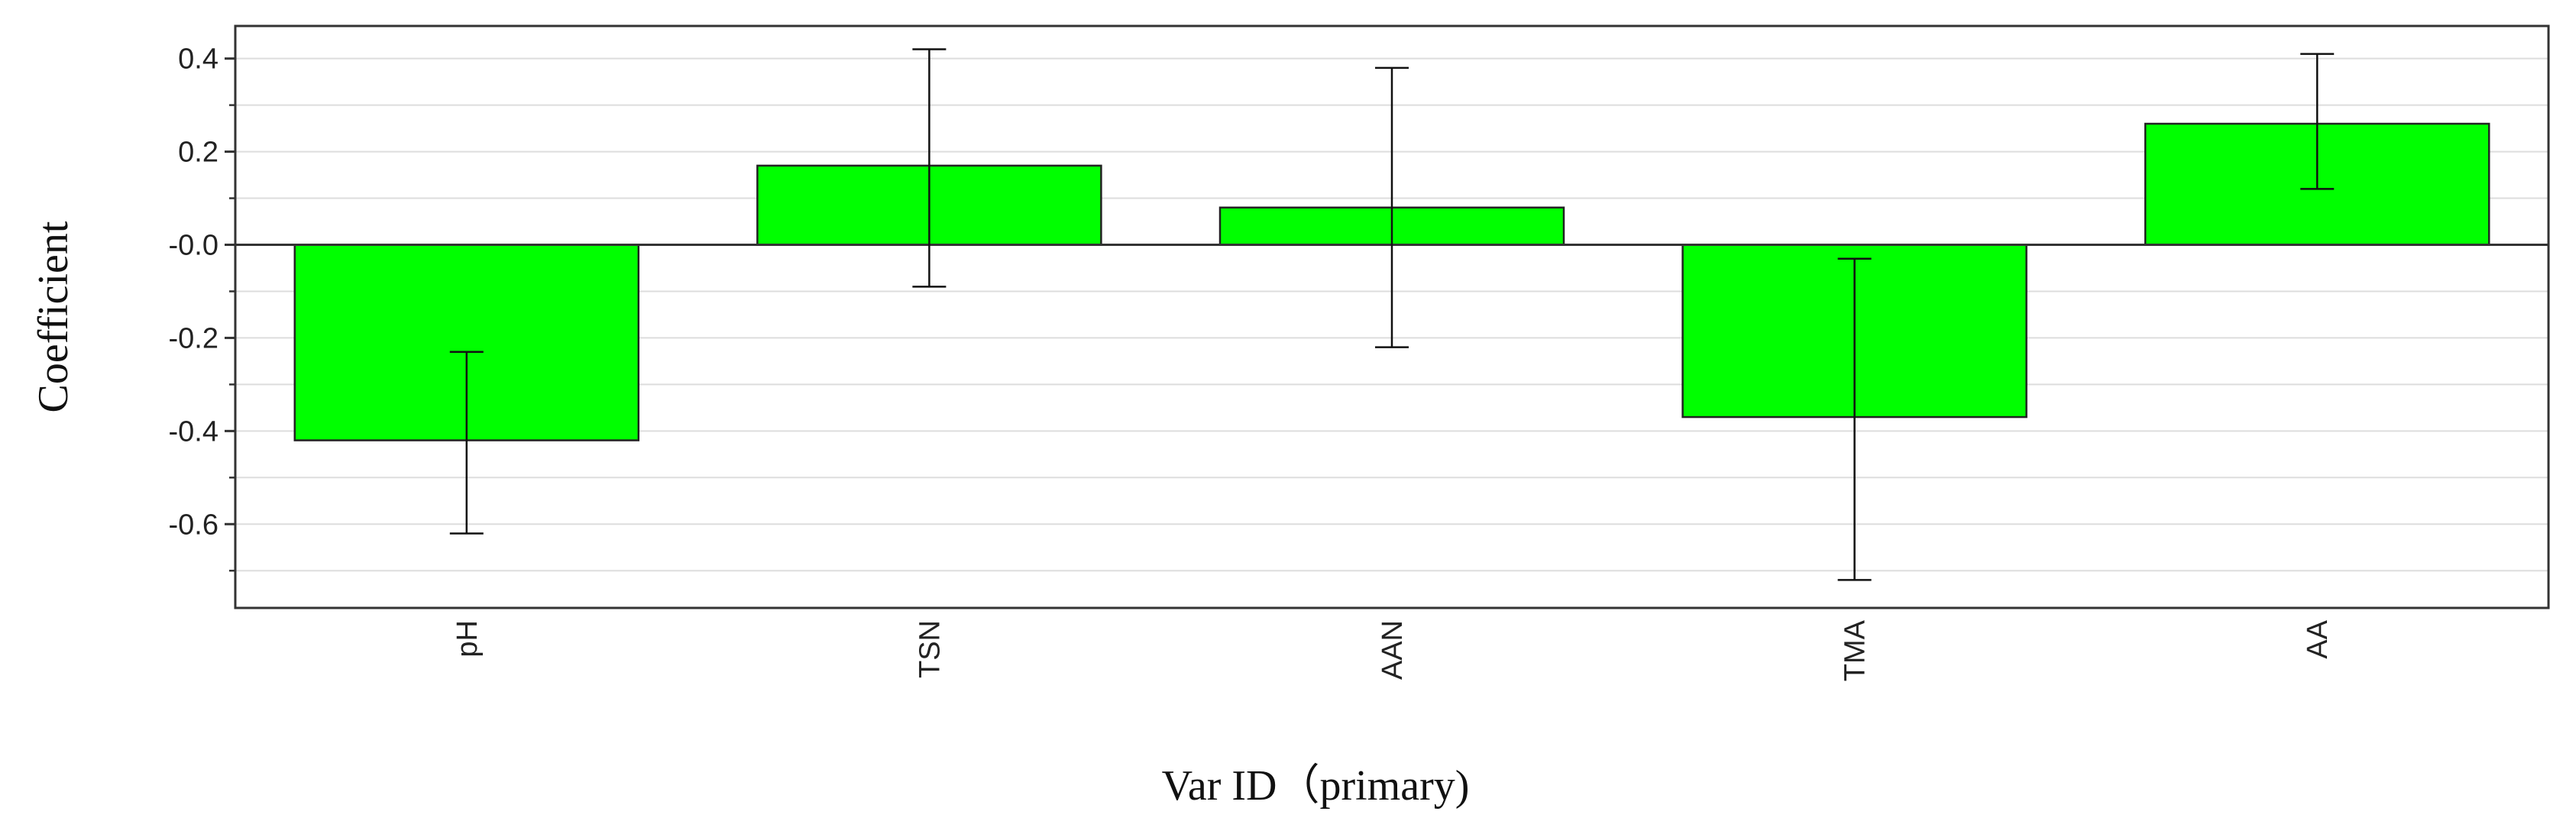  What do you see at coordinates (1316, 786) in the screenshot?
I see `x-axis-title: Var ID（primary)` at bounding box center [1316, 786].